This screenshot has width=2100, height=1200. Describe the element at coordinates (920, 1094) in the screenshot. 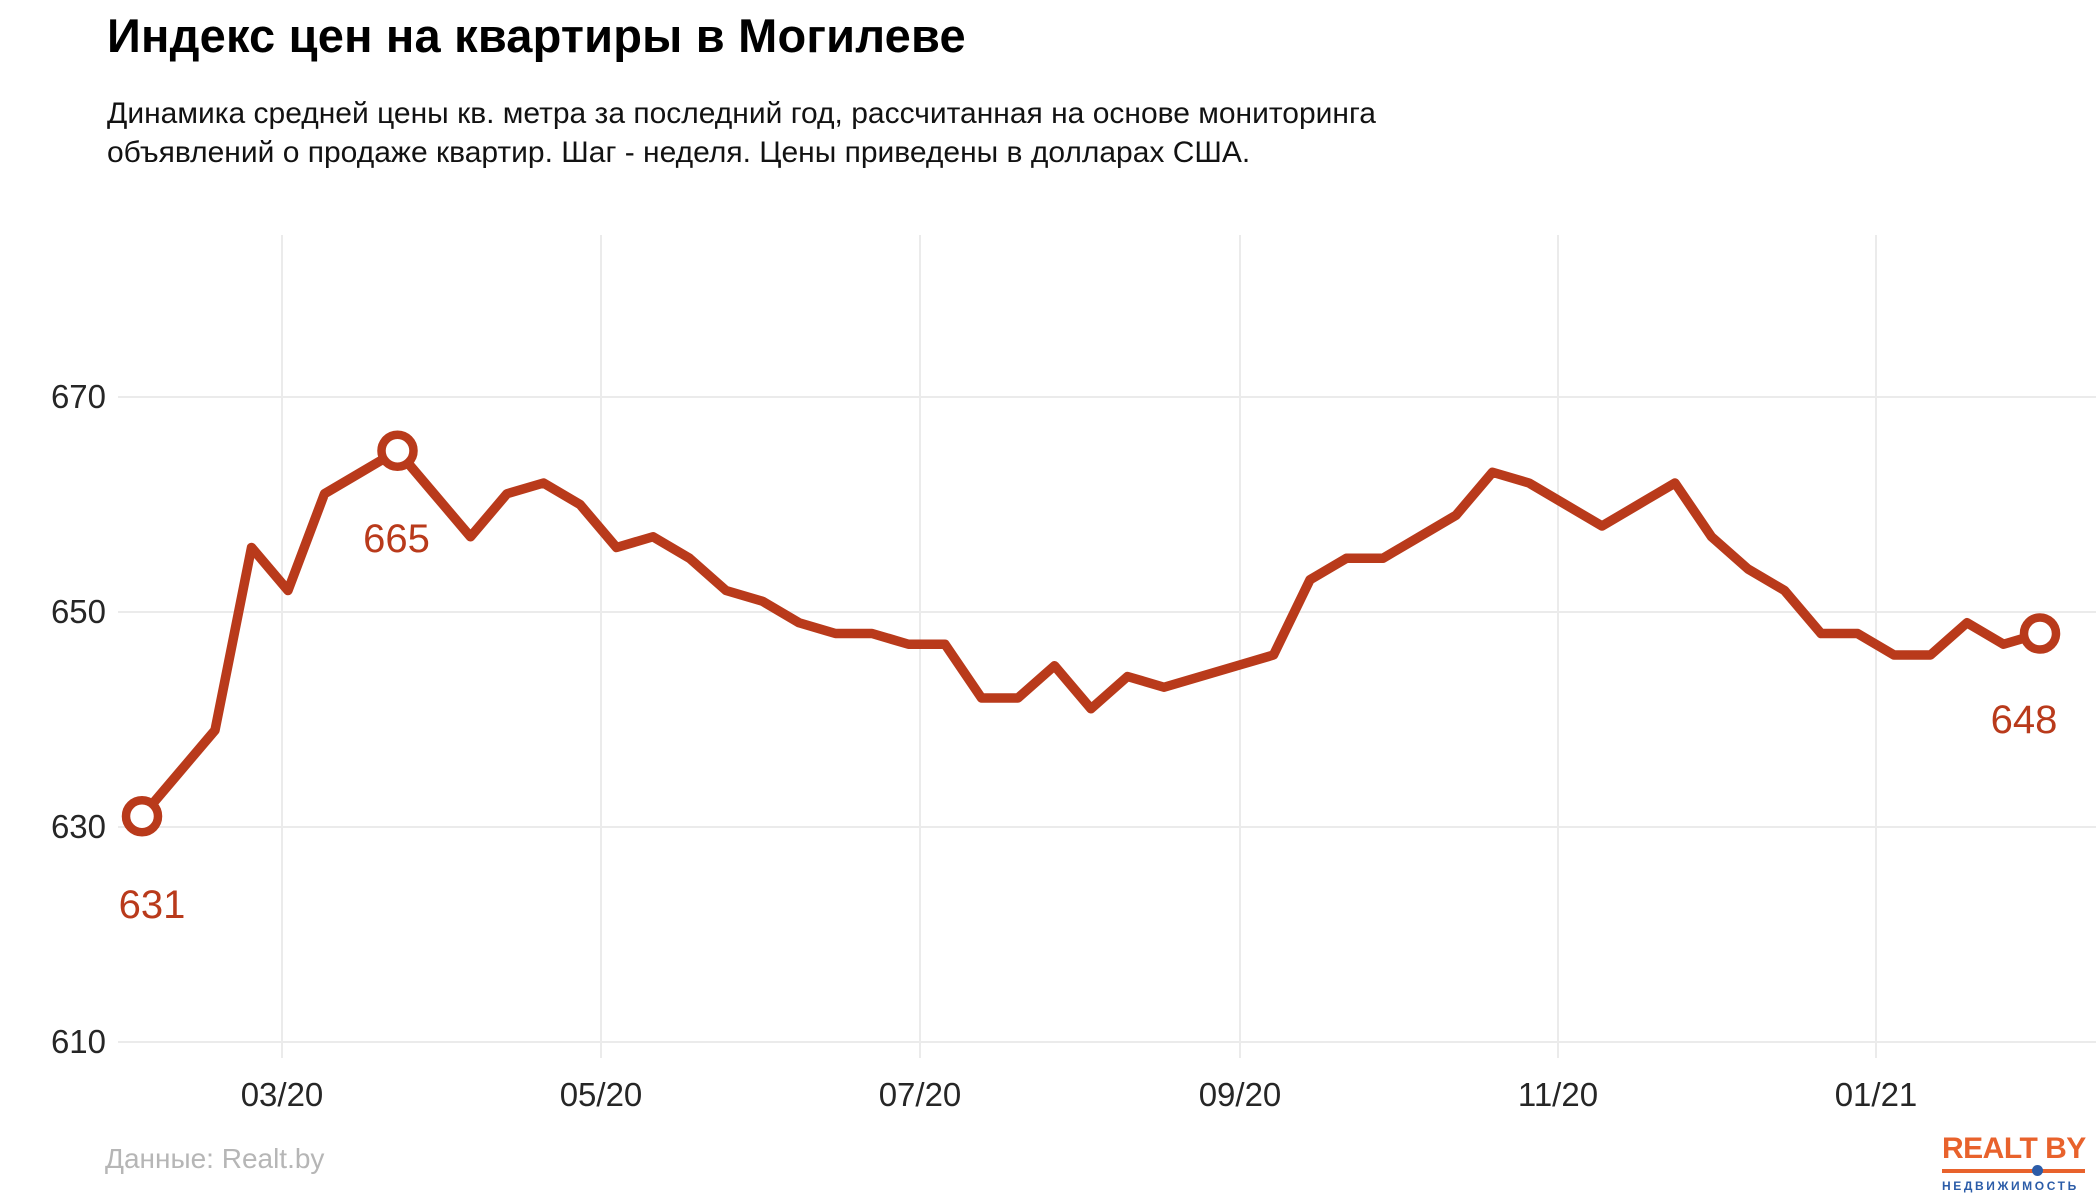

I see `x-tick-label: 07/20` at that location.